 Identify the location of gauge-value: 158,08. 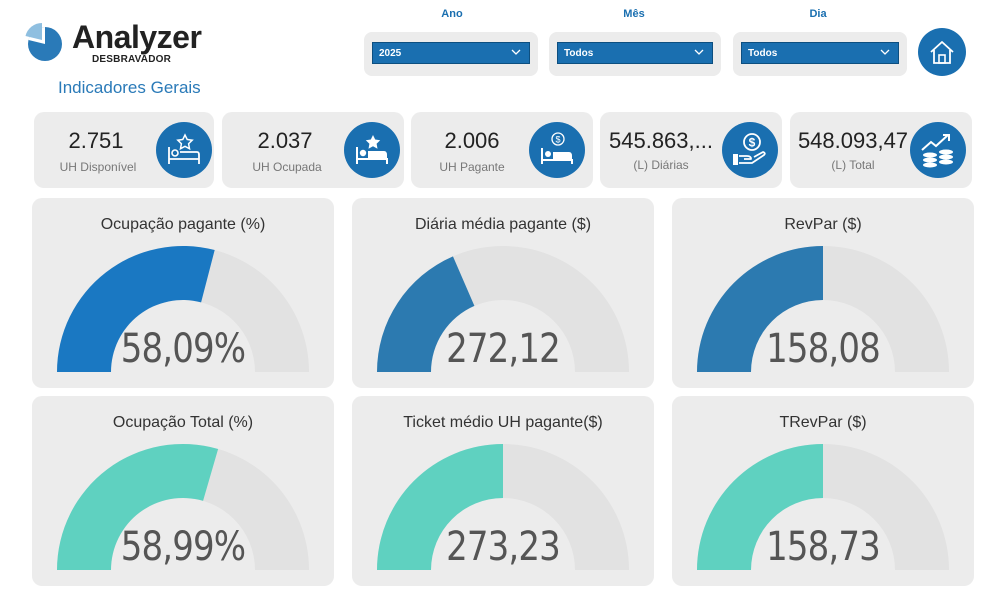
(823, 349).